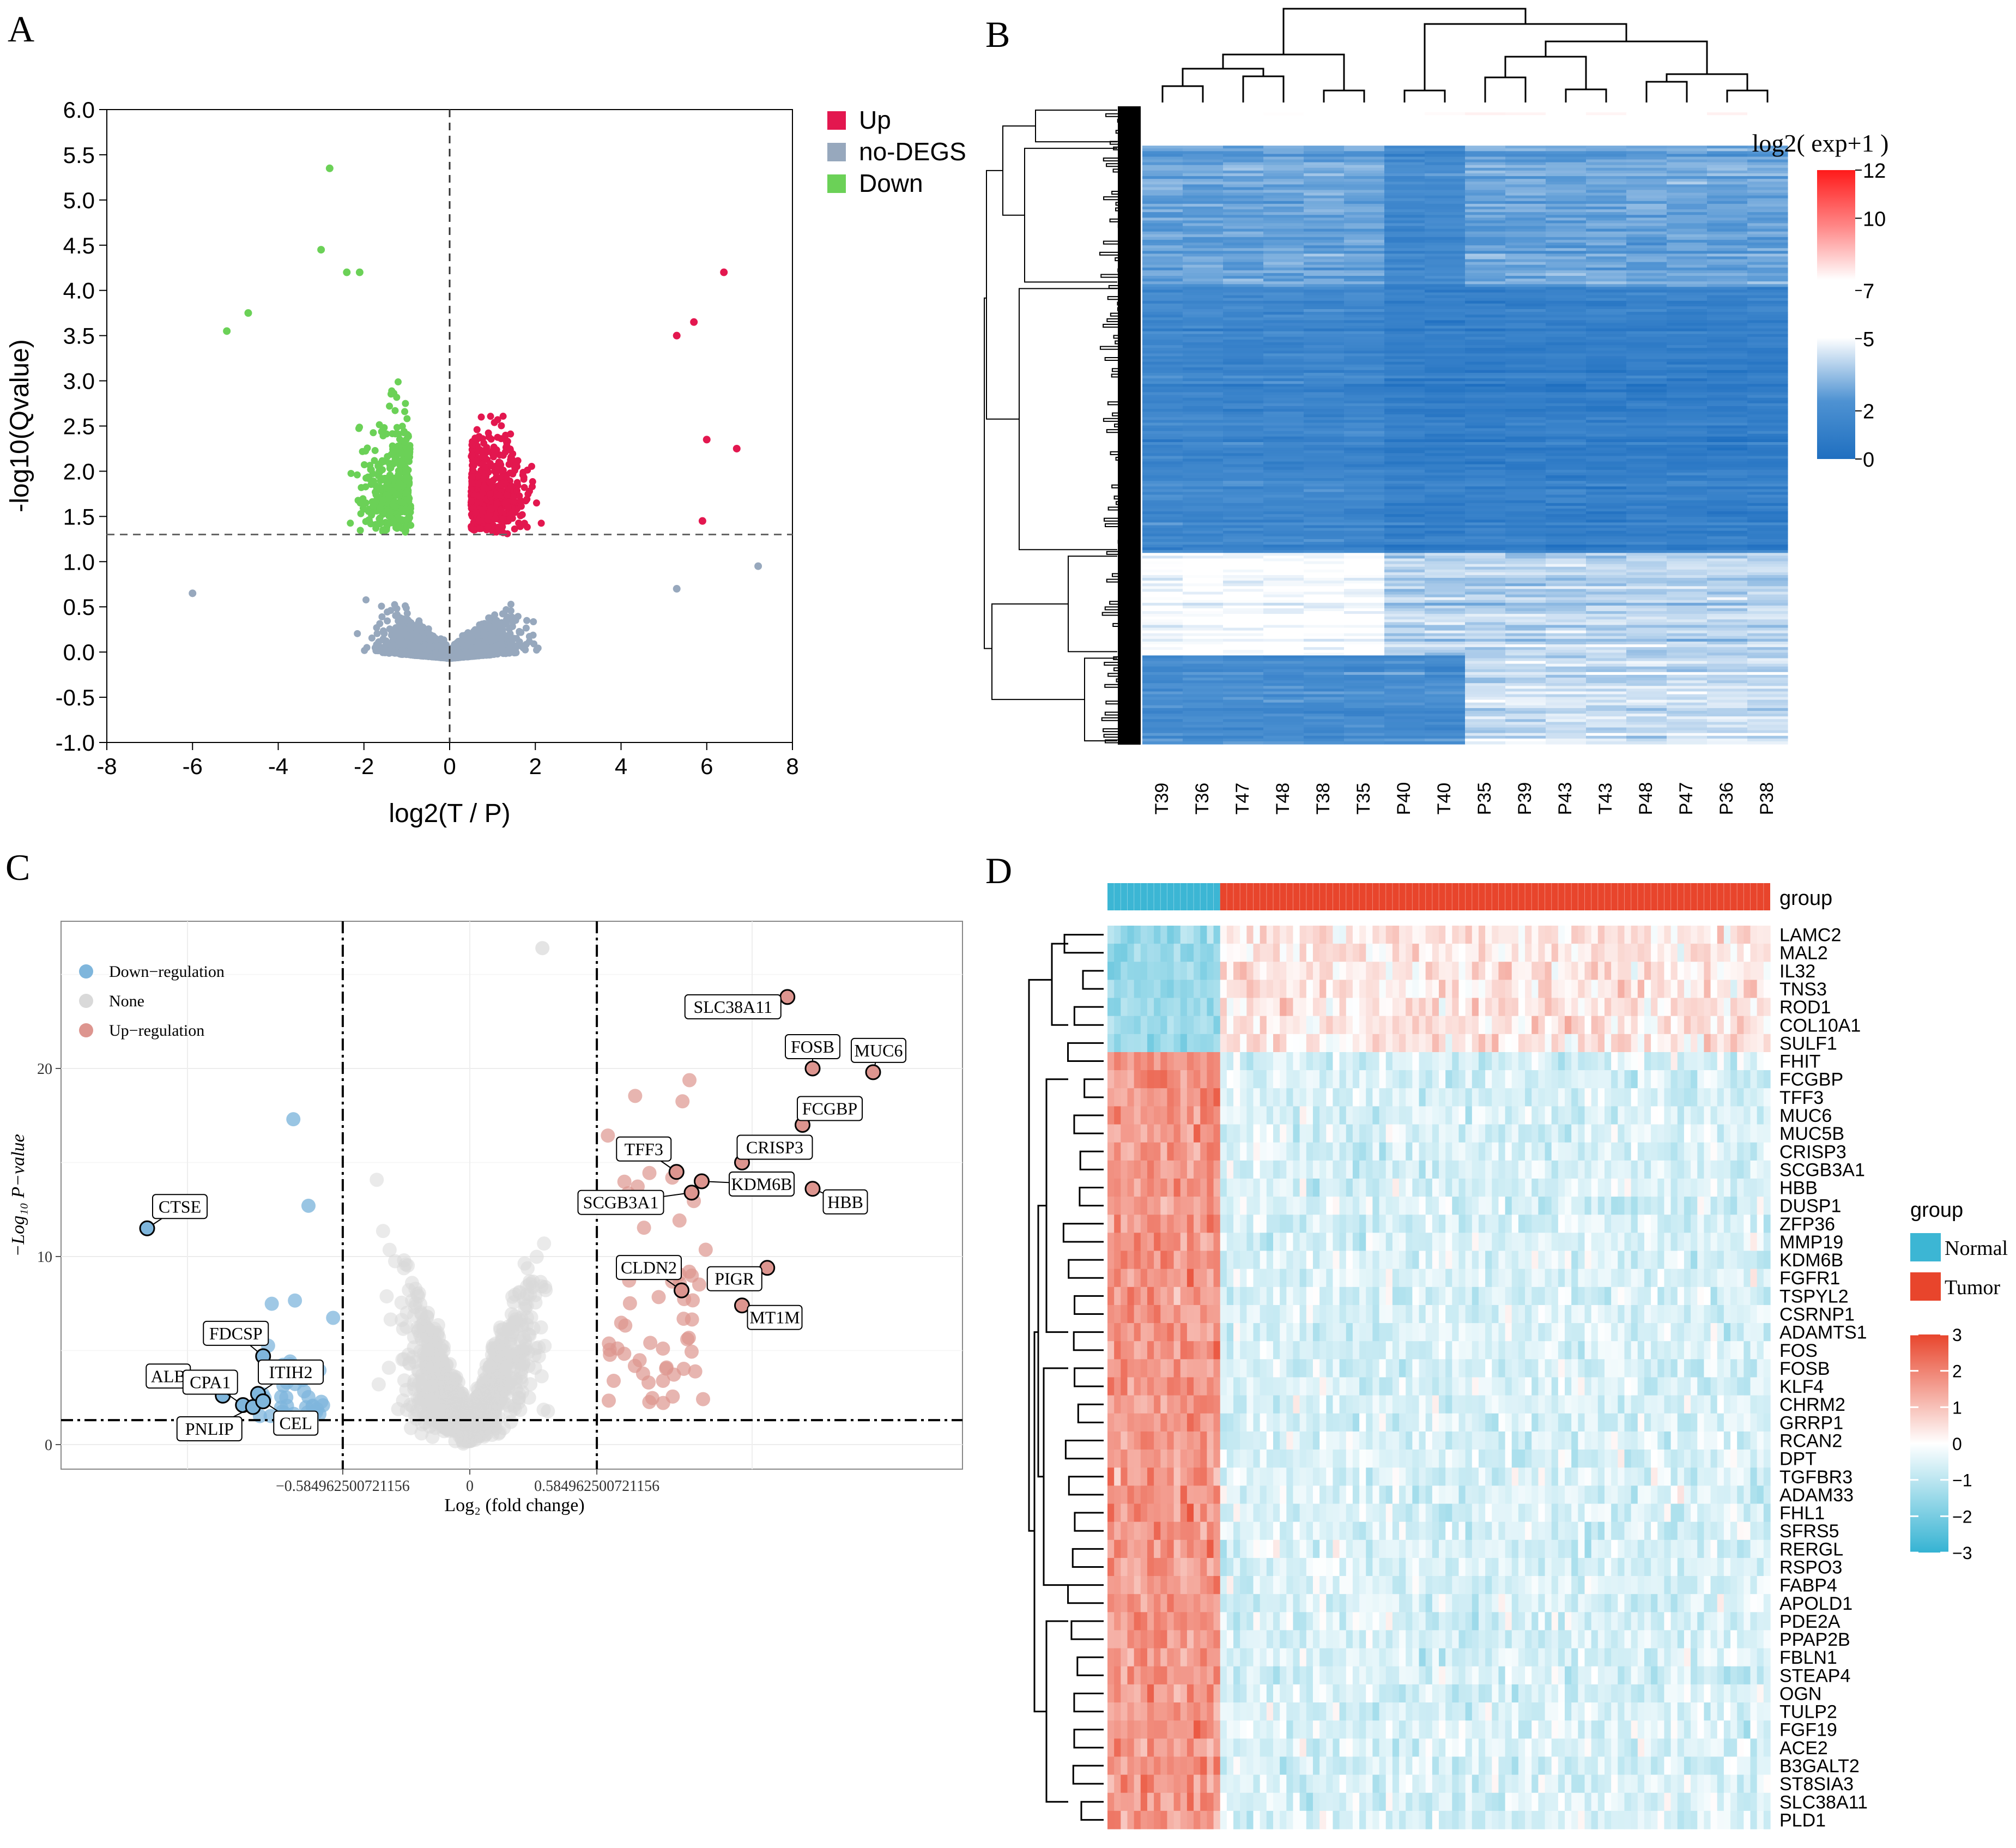 This screenshot has height=1848, width=2016. Describe the element at coordinates (278, 766) in the screenshot. I see `a-x-tick-label: -4` at that location.